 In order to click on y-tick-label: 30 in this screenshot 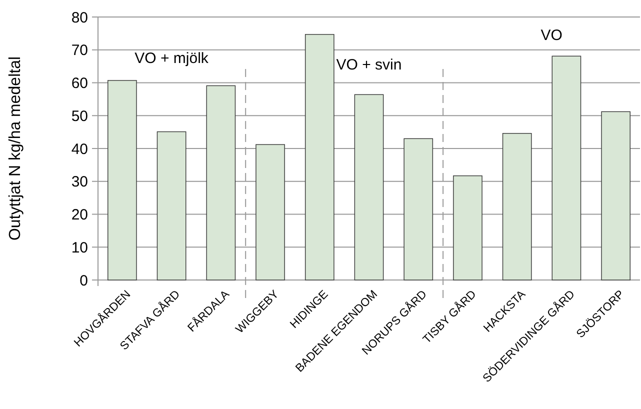, I will do `click(79, 182)`.